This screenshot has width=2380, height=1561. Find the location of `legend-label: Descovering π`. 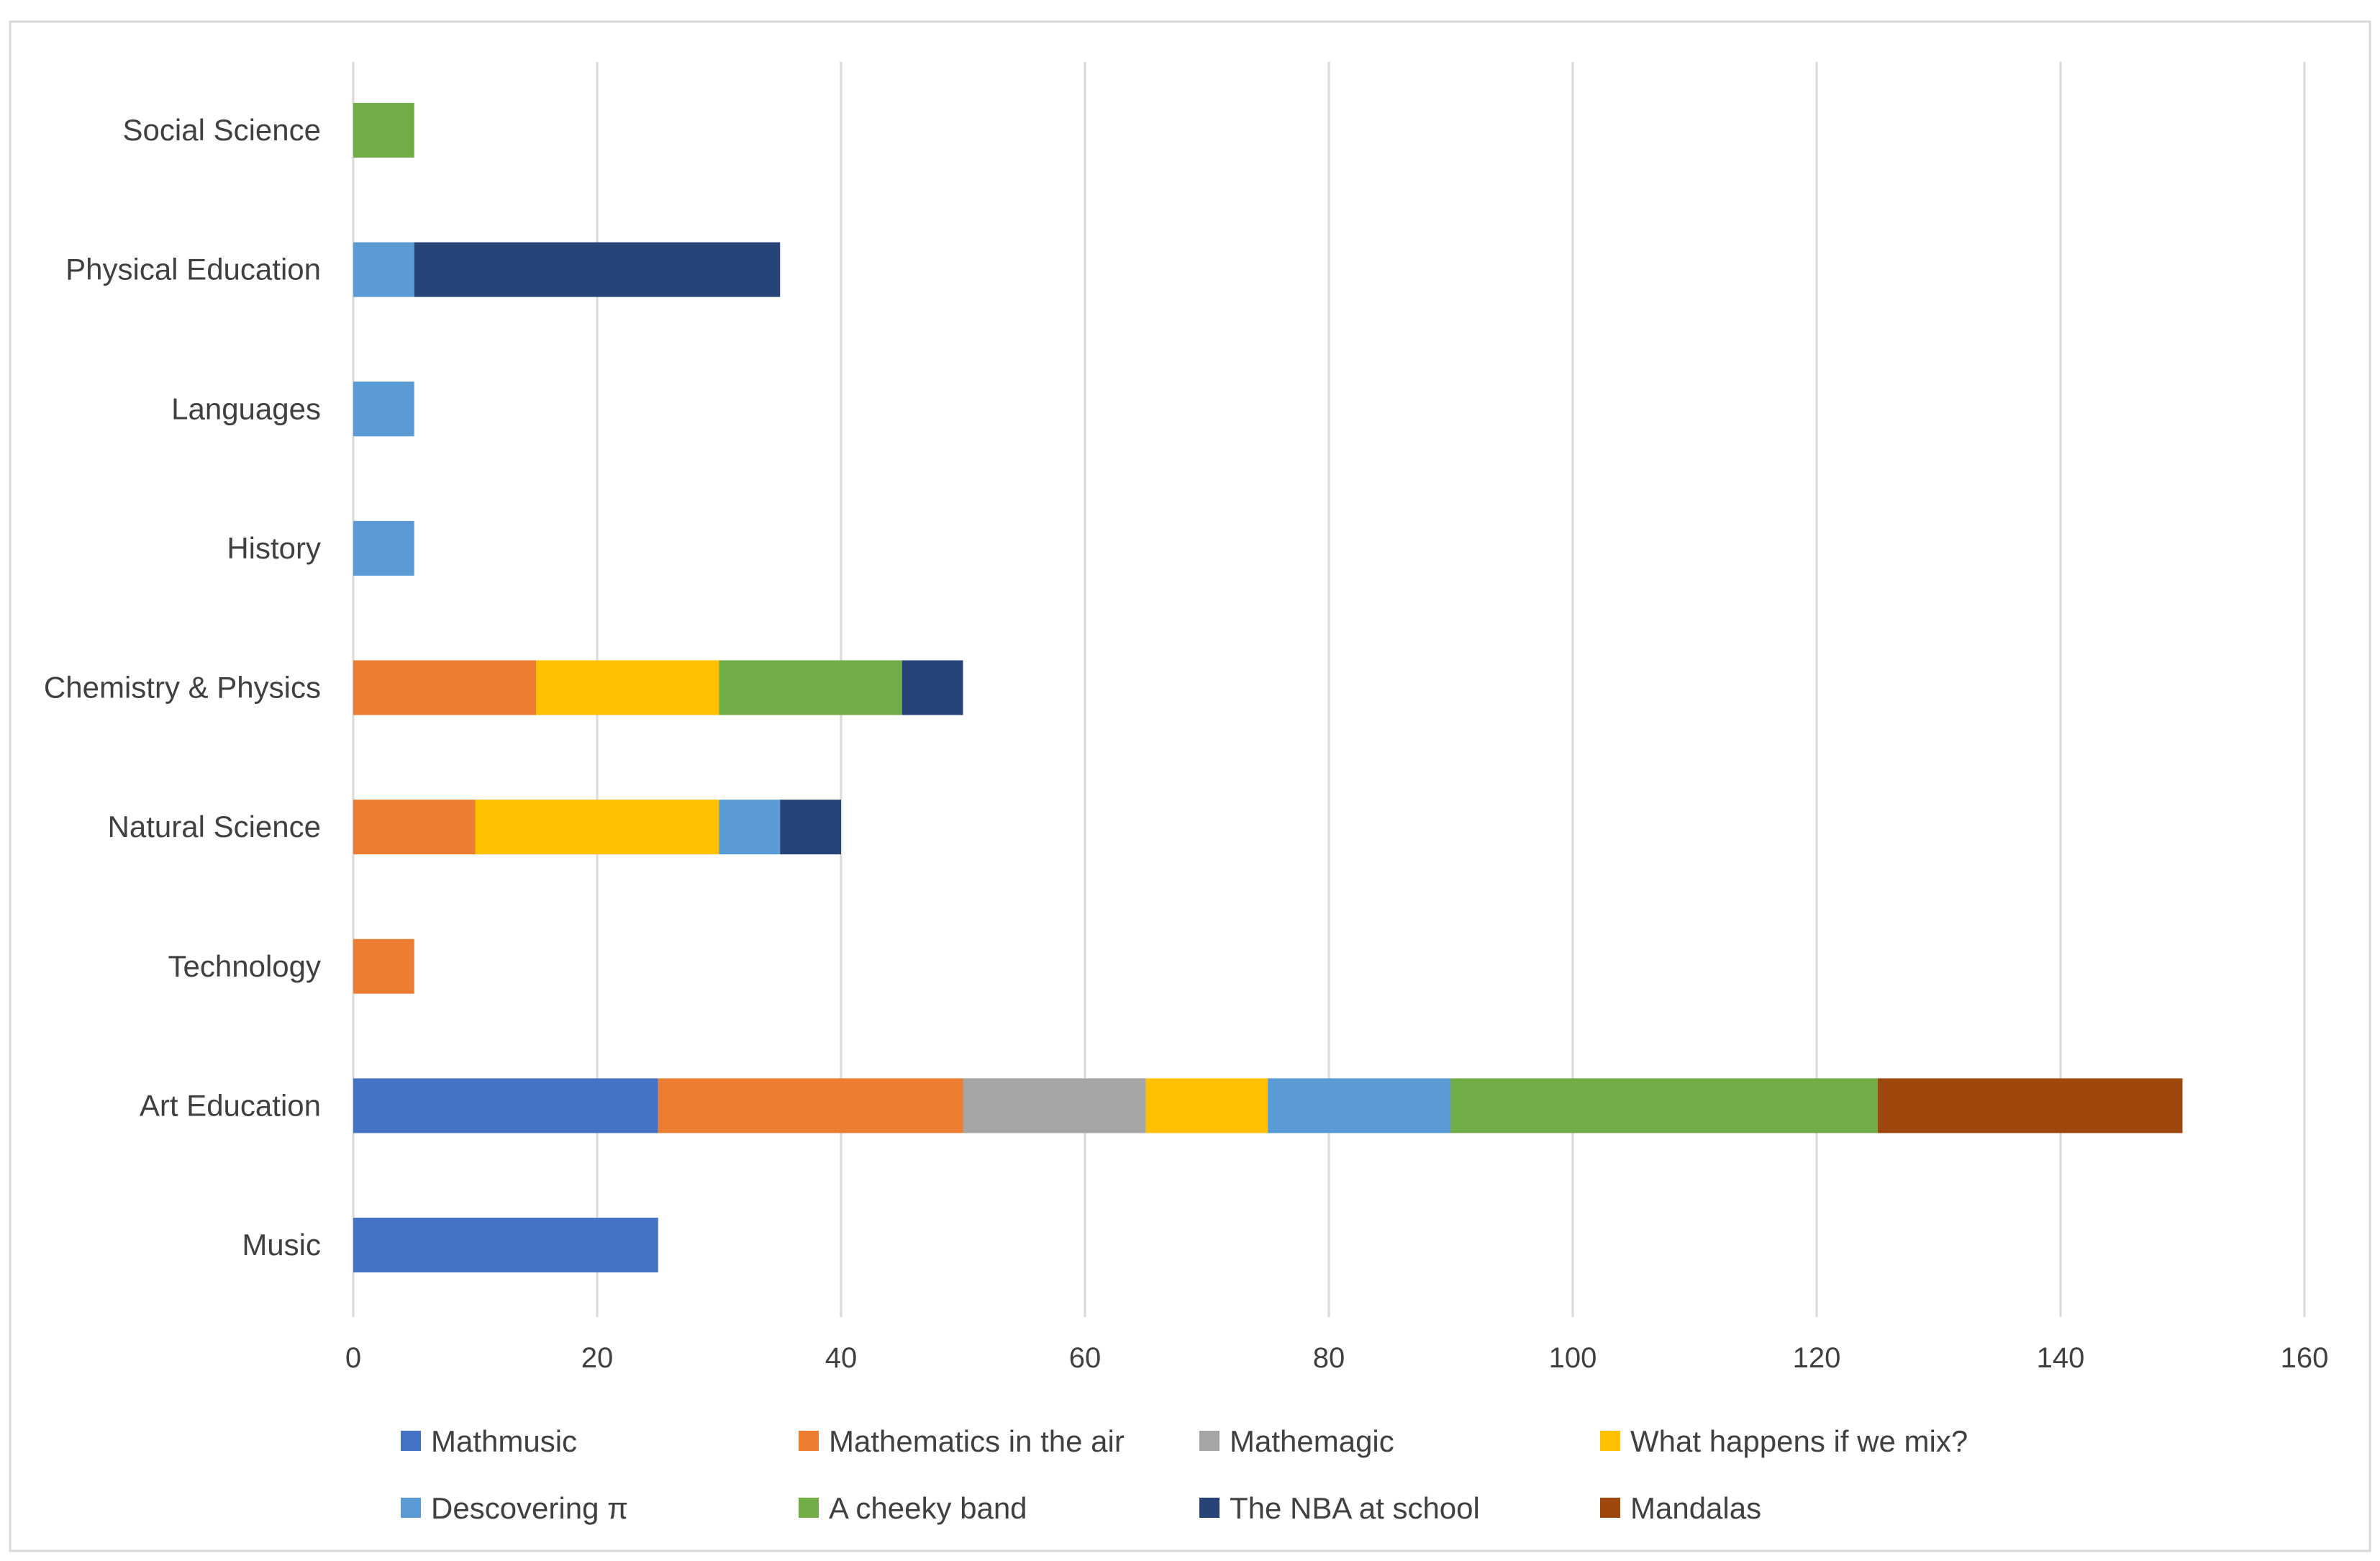

legend-label: Descovering π is located at coordinates (529, 1508).